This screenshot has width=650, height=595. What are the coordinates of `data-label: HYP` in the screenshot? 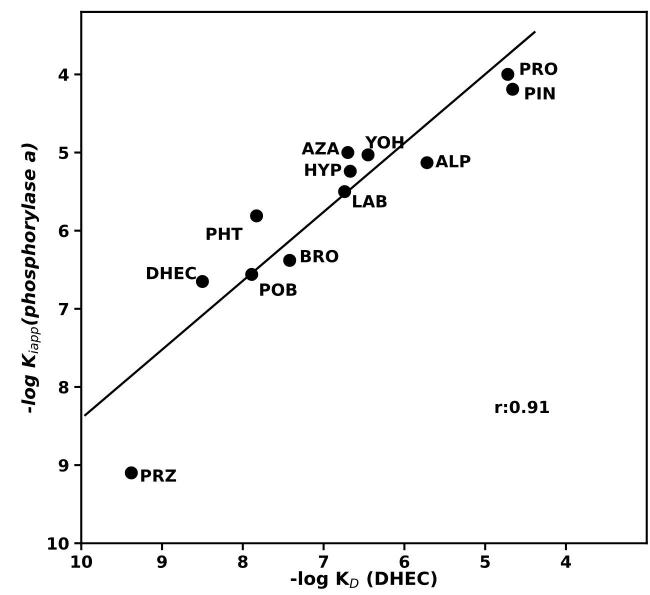 It's located at (323, 170).